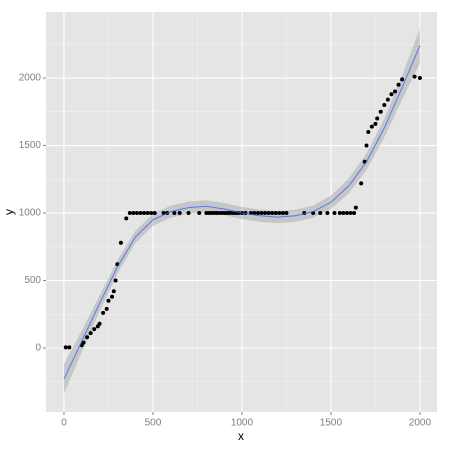  What do you see at coordinates (153, 423) in the screenshot?
I see `x-tick-label: 500` at bounding box center [153, 423].